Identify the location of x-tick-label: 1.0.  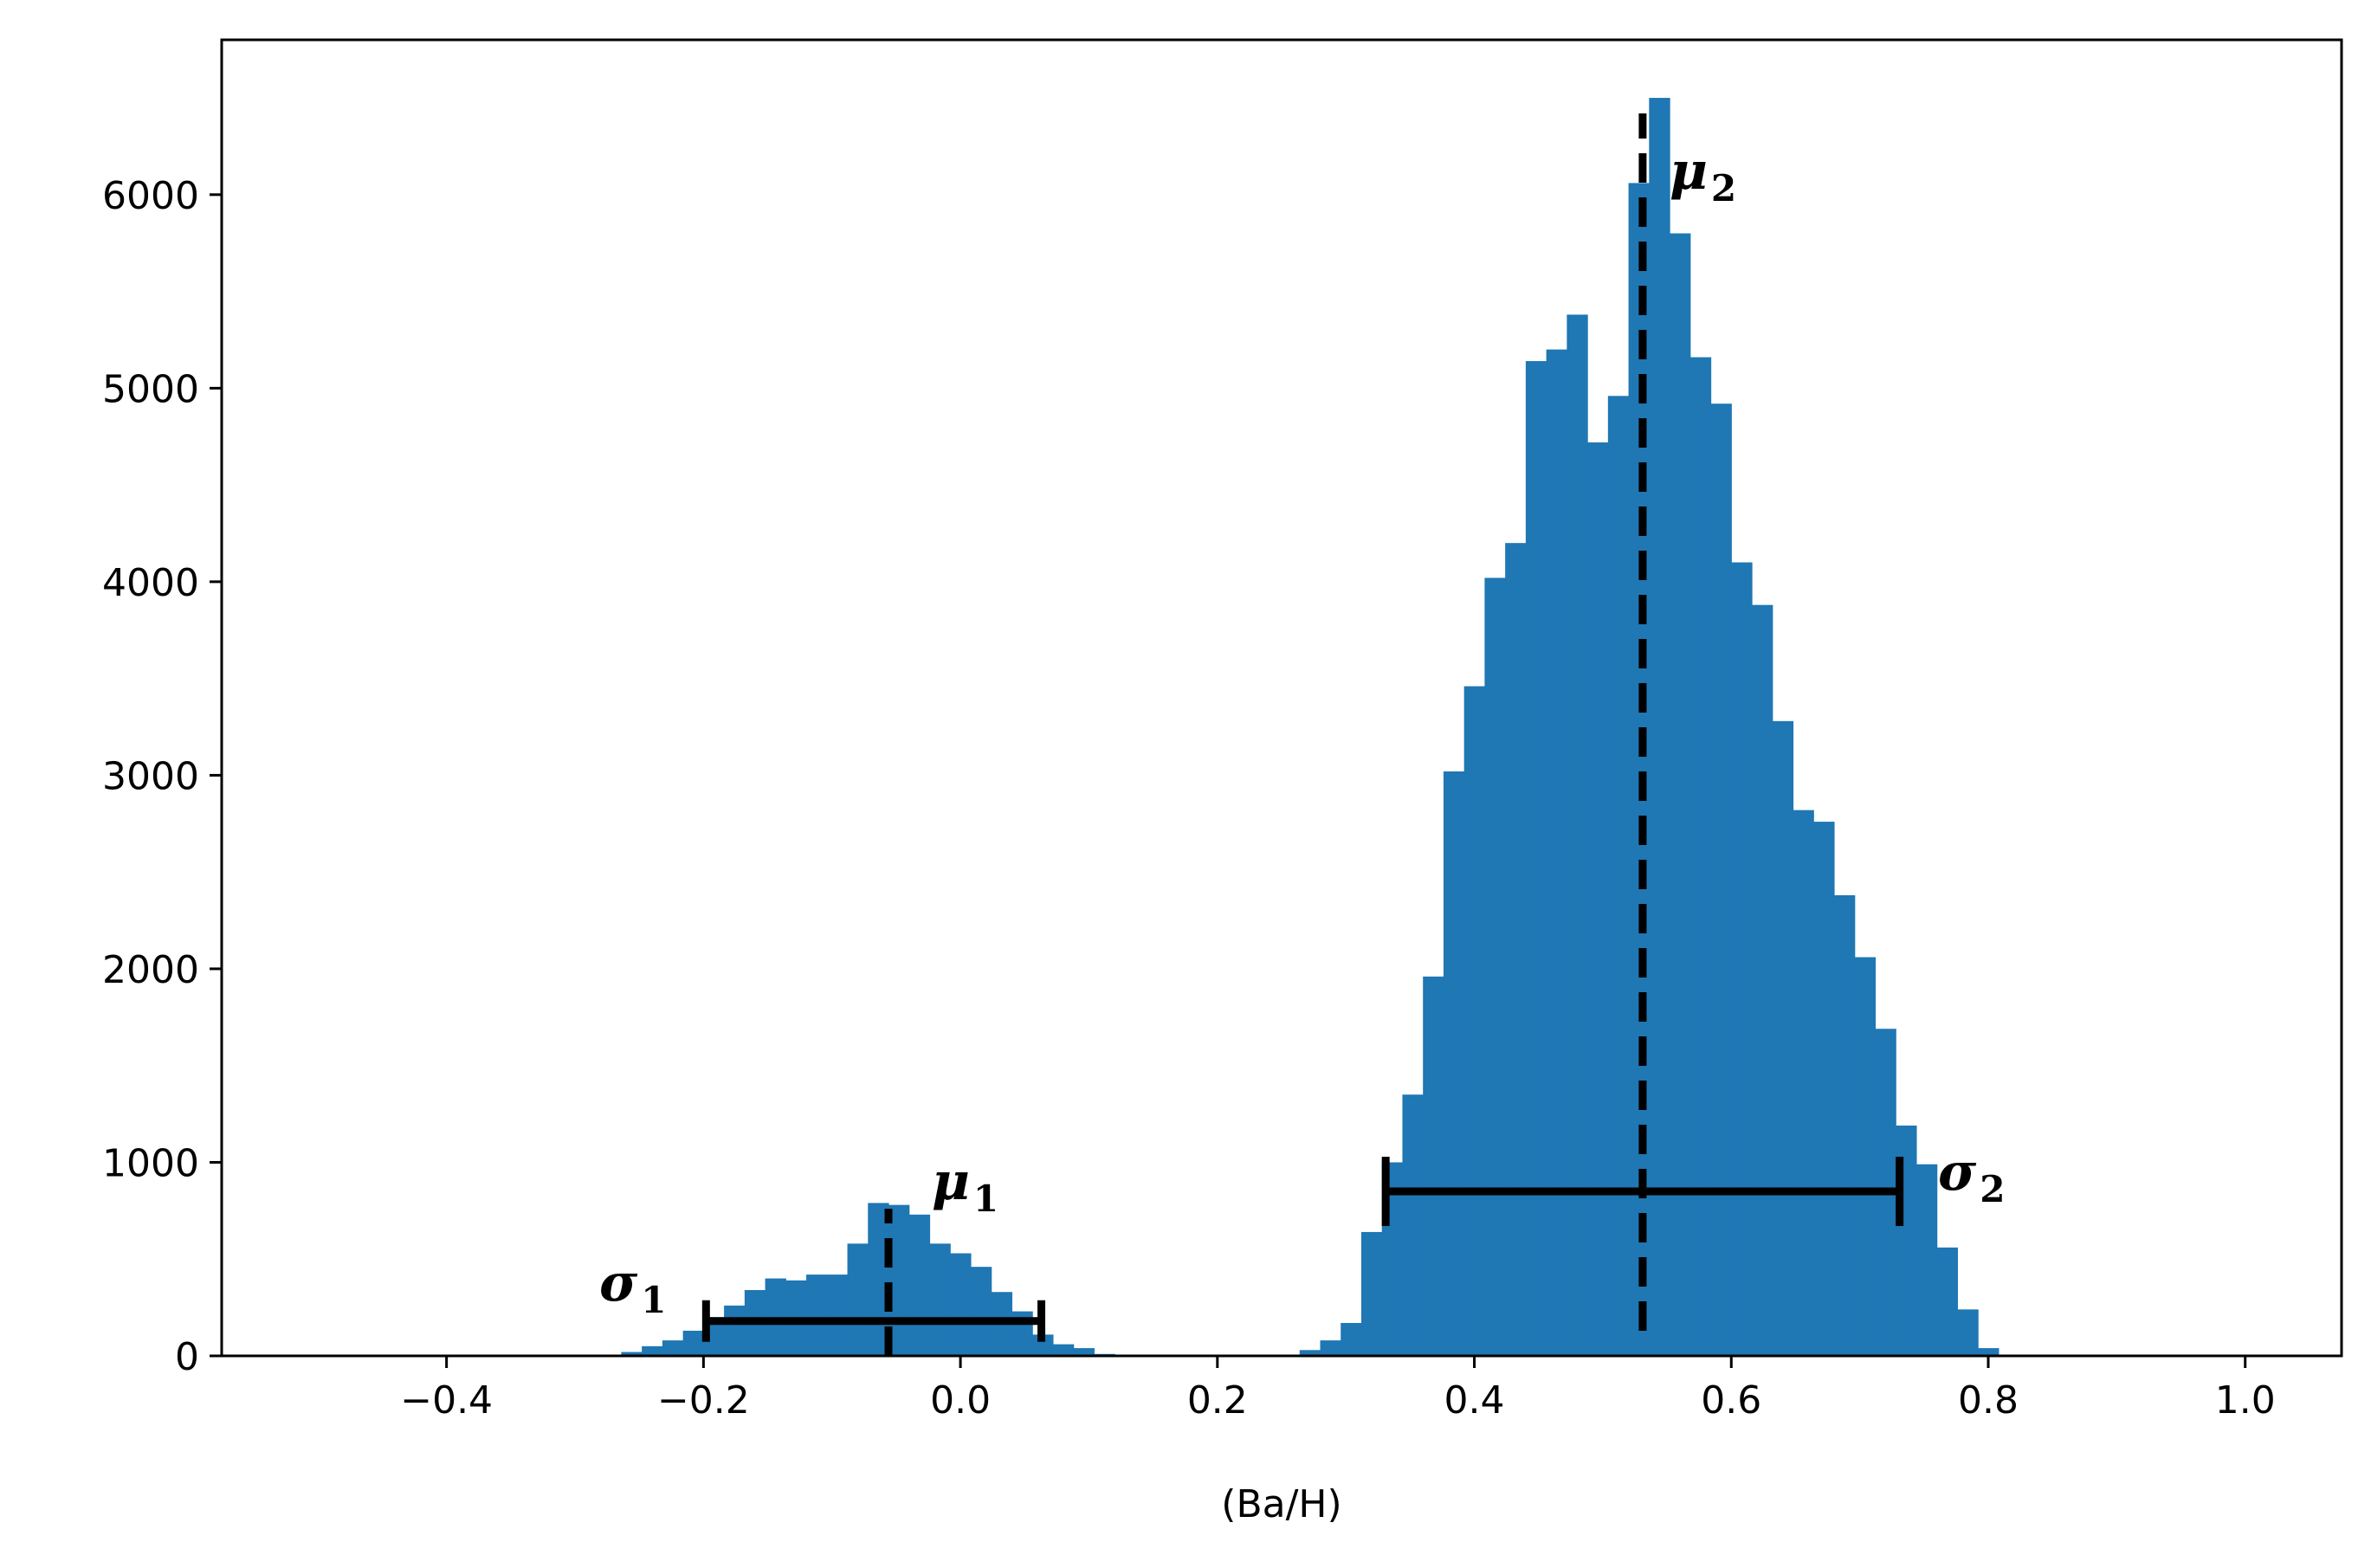
(2246, 1401).